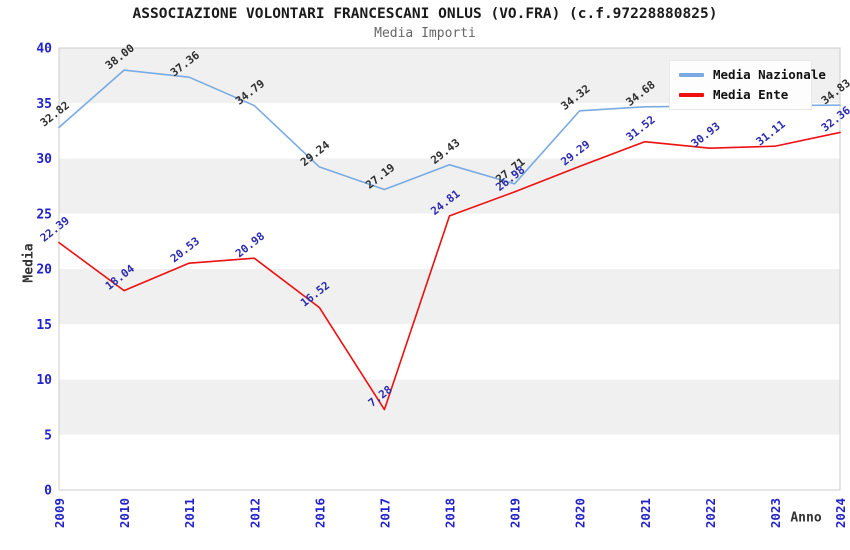  I want to click on chart-subtitle: Media Importi, so click(425, 33).